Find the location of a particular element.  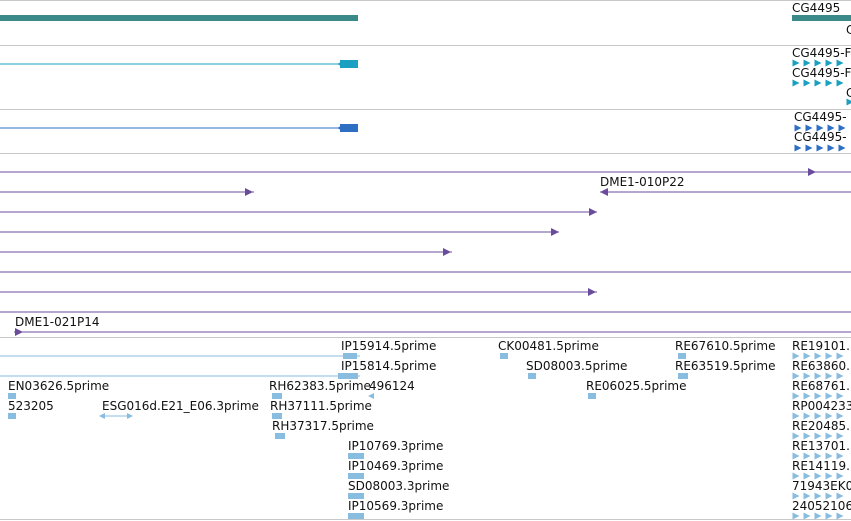

est-label: RE19101. is located at coordinates (821, 346).